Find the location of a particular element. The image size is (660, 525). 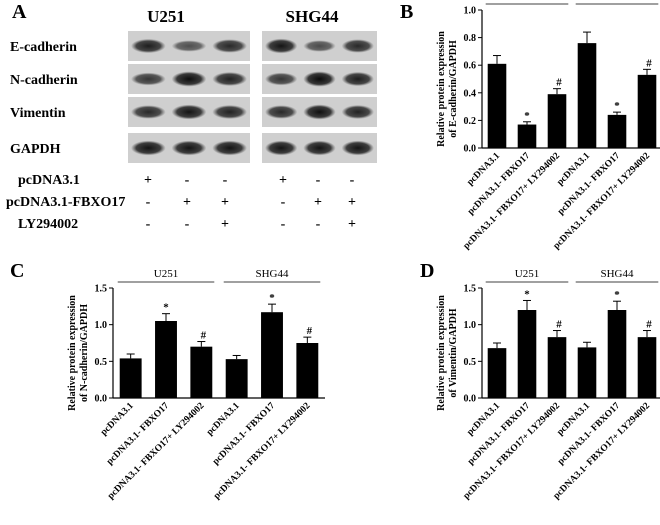

treatment-label: LY294002 is located at coordinates (48, 224).